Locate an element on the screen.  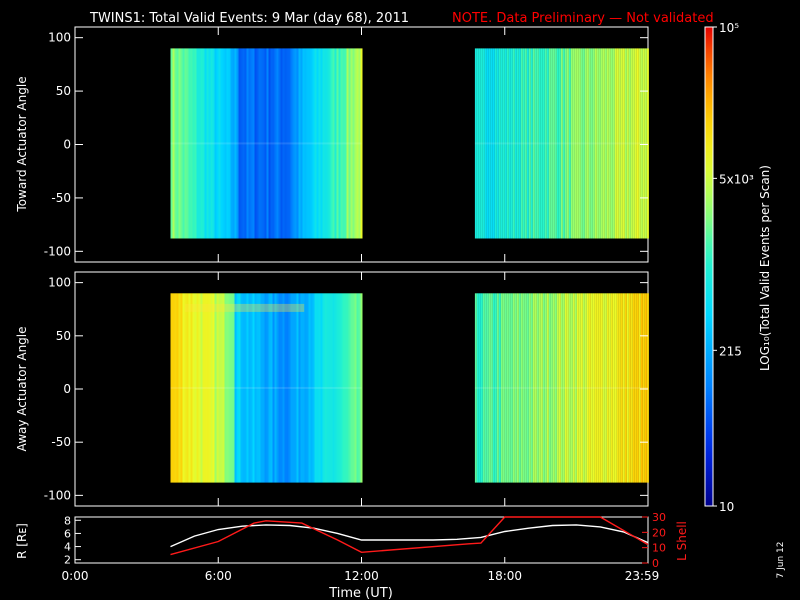
away-ylabel: Away Actuator Angle is located at coordinates (22, 388).